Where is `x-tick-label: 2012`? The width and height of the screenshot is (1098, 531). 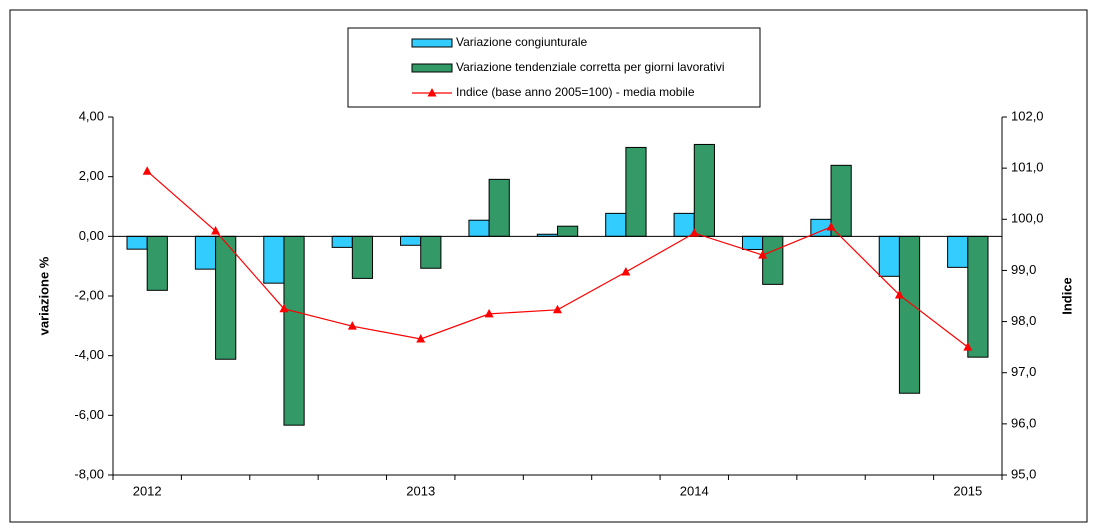
x-tick-label: 2012 is located at coordinates (147, 490).